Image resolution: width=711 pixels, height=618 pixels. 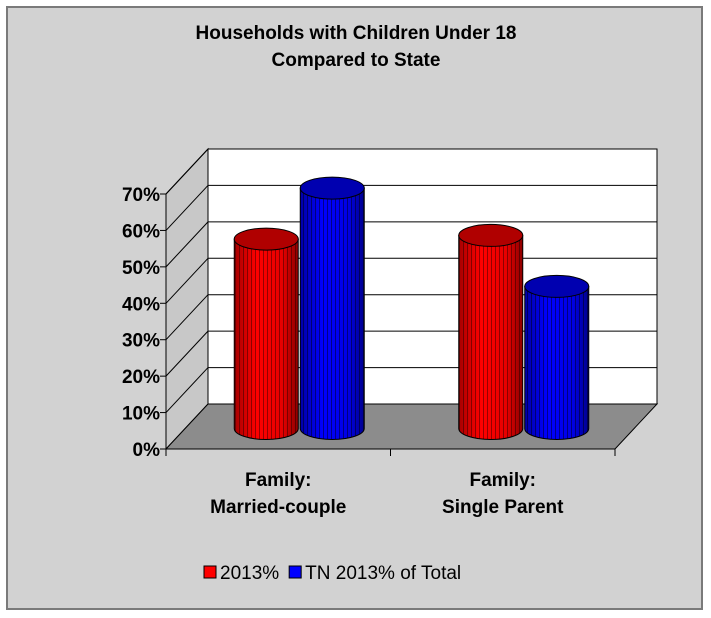 What do you see at coordinates (141, 231) in the screenshot?
I see `y-tick-label: 60%` at bounding box center [141, 231].